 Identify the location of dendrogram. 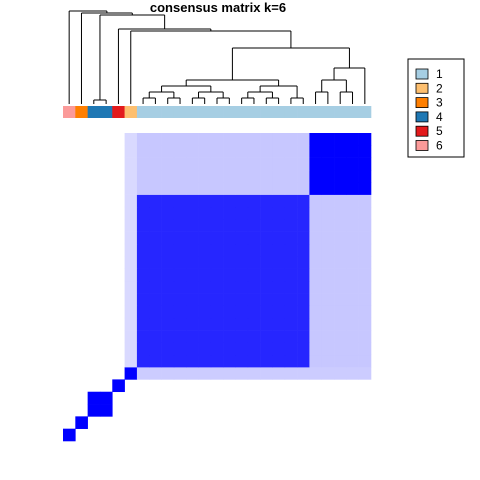
(217, 57).